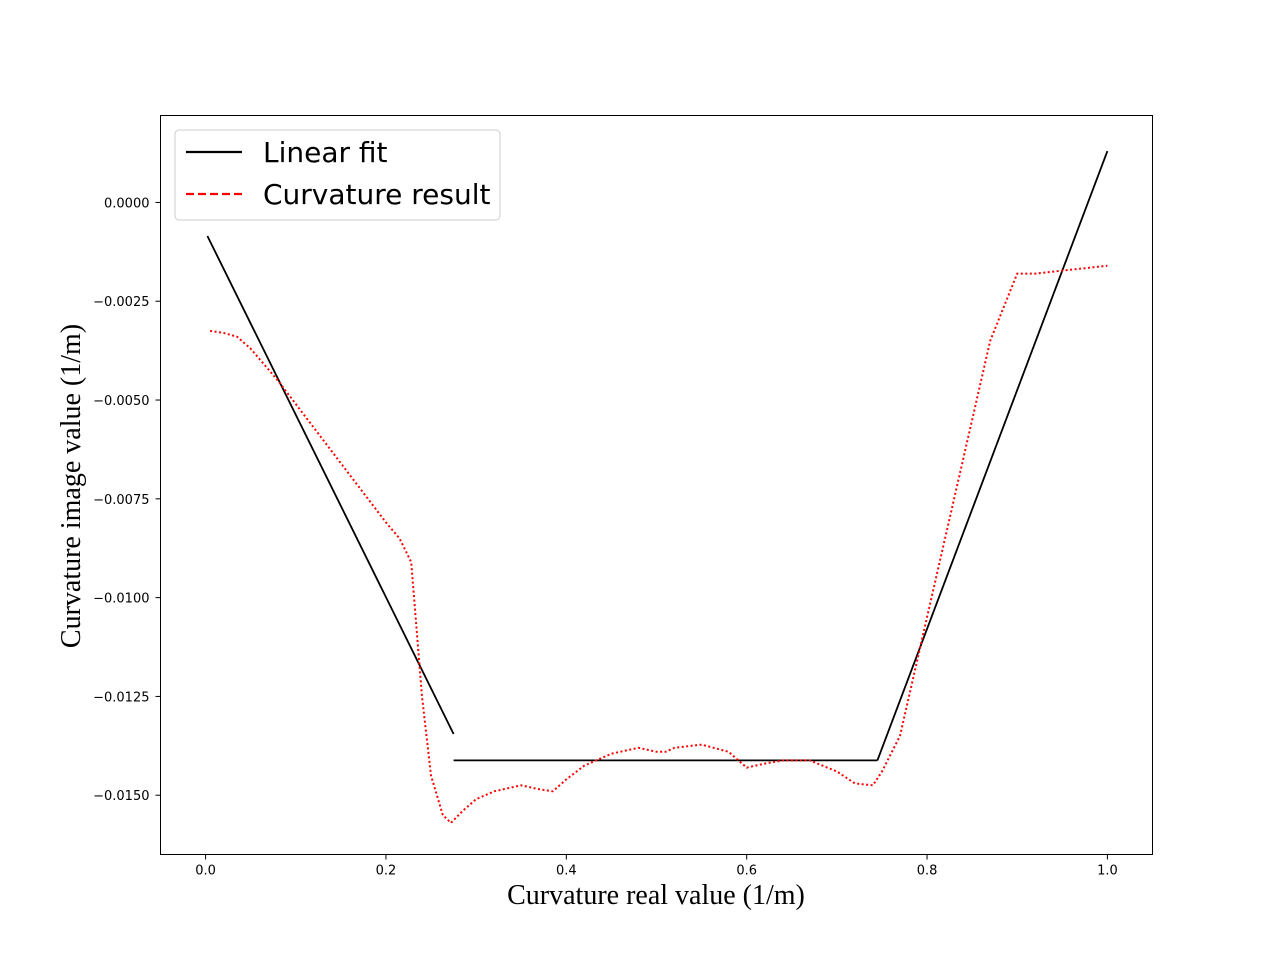 The width and height of the screenshot is (1280, 960). Describe the element at coordinates (1107, 871) in the screenshot. I see `x-tick-label: 1.0` at that location.